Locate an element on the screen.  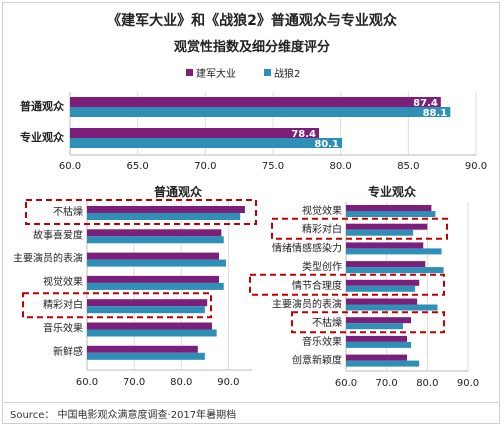
top-data-label: 78.4 is located at coordinates (303, 134).